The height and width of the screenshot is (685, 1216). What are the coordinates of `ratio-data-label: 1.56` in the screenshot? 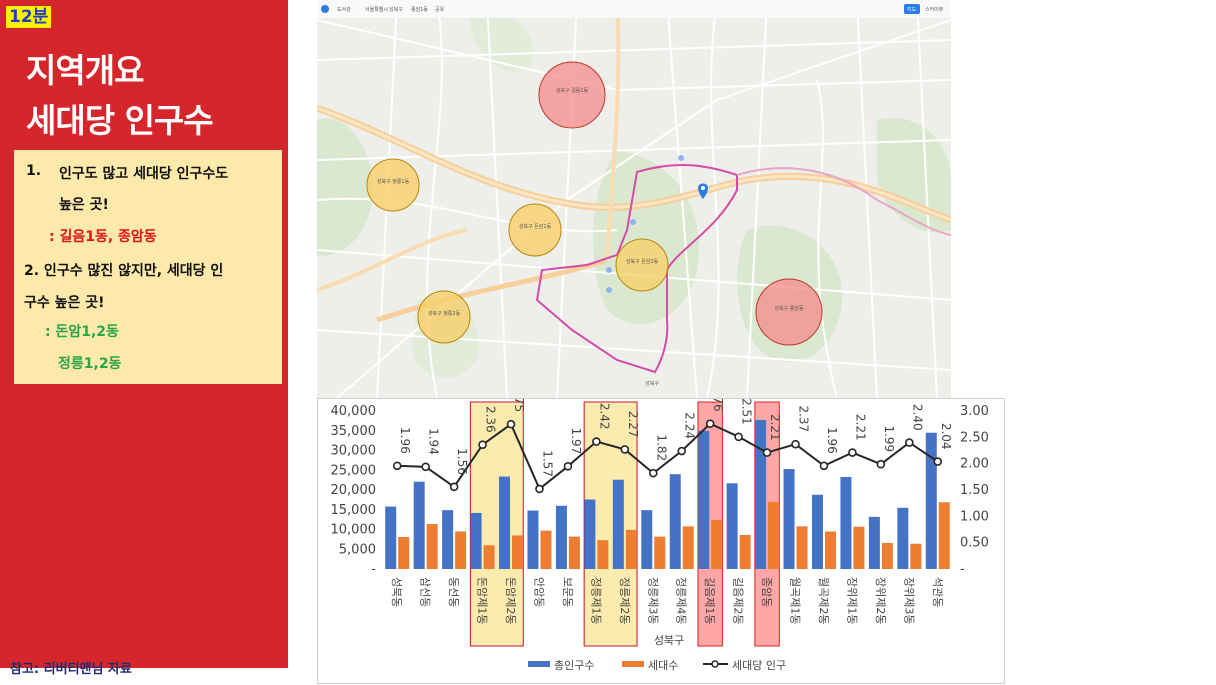 It's located at (462, 461).